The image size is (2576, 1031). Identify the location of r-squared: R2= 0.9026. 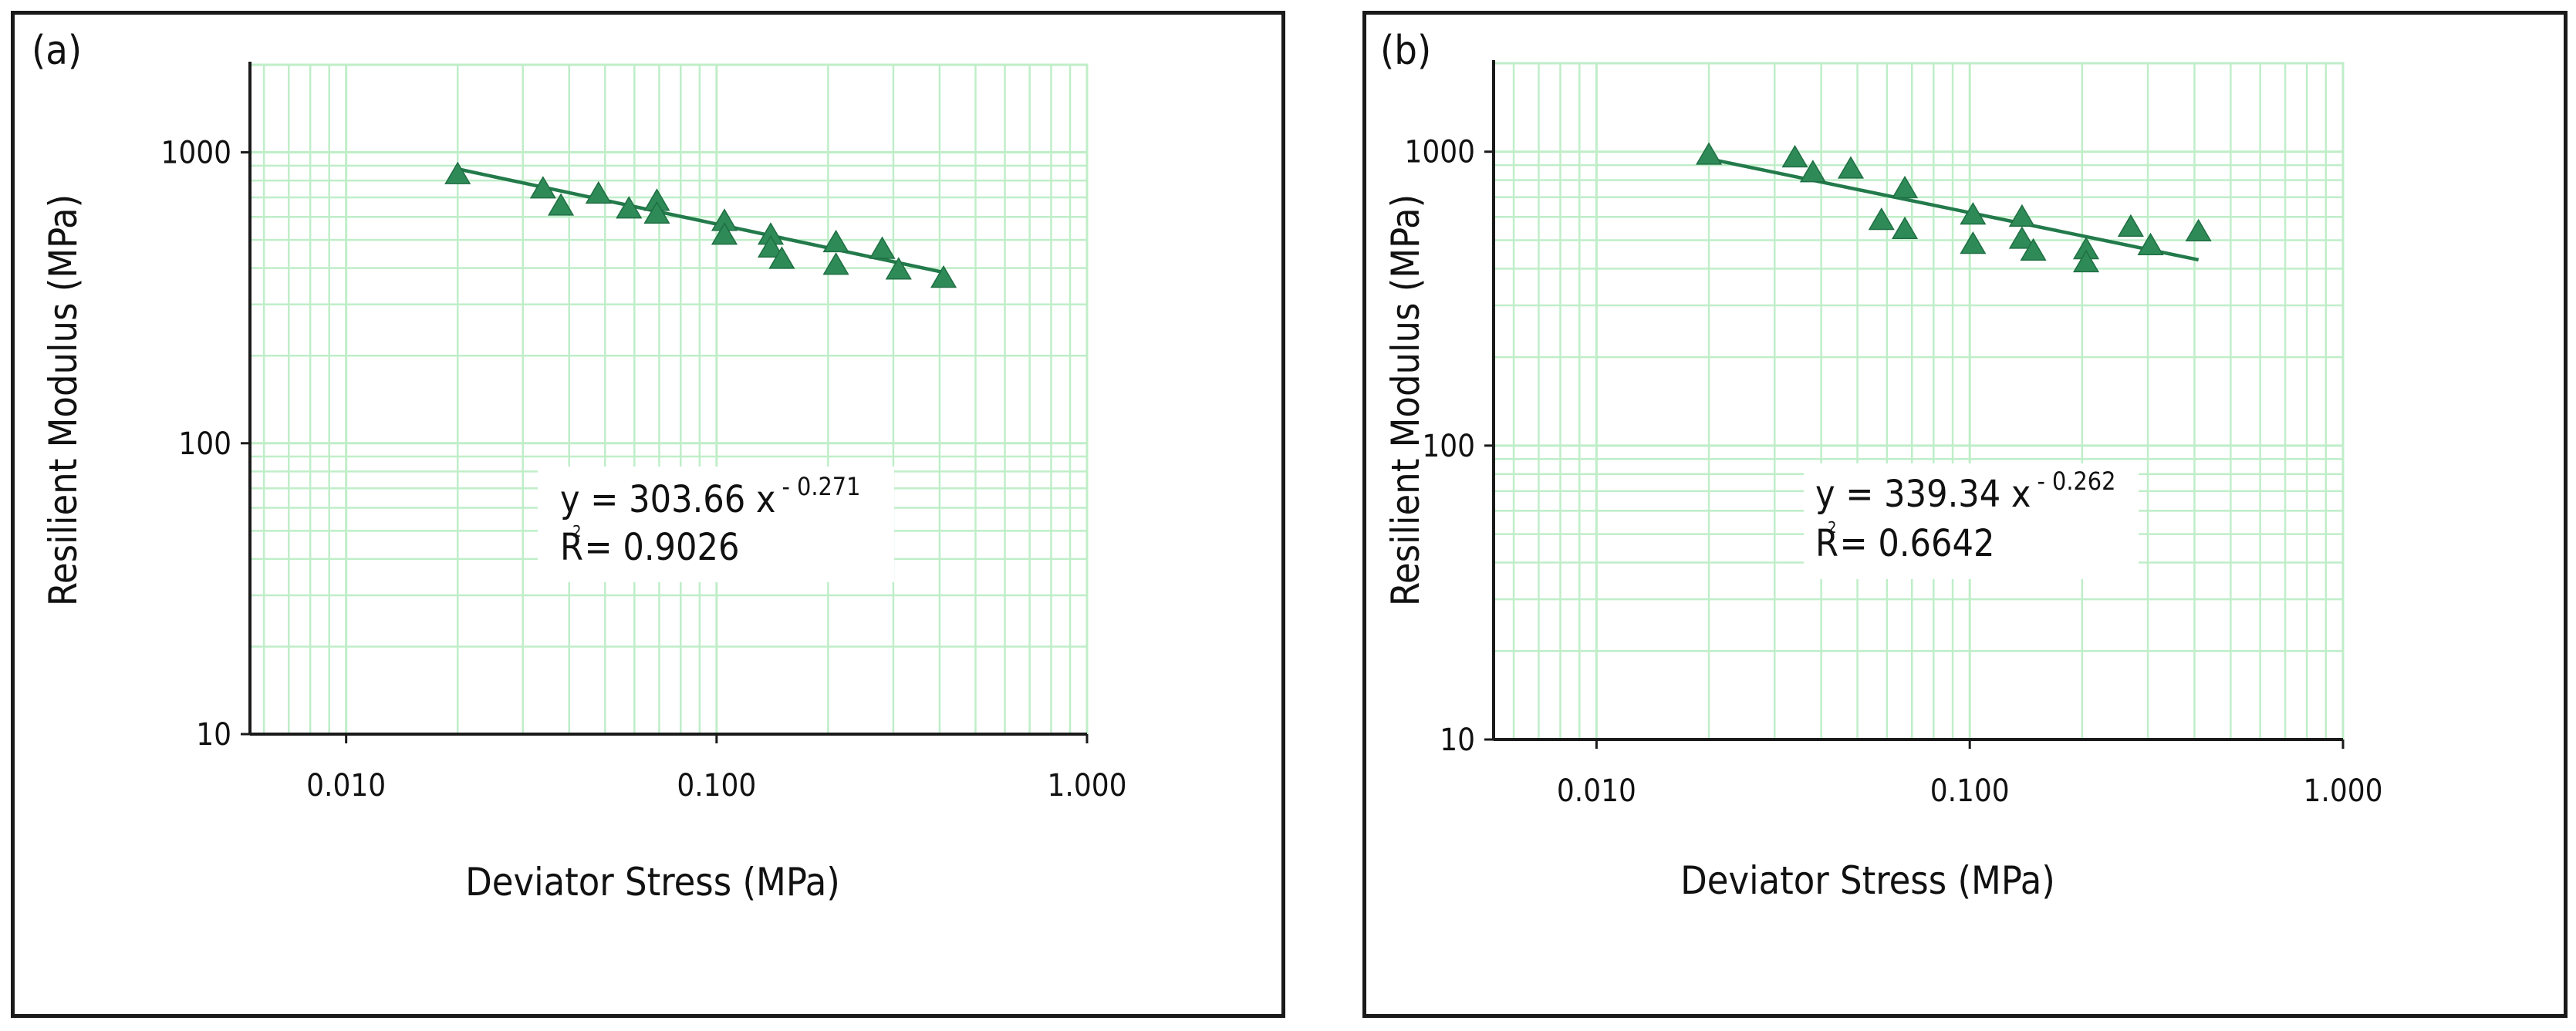
(649, 546).